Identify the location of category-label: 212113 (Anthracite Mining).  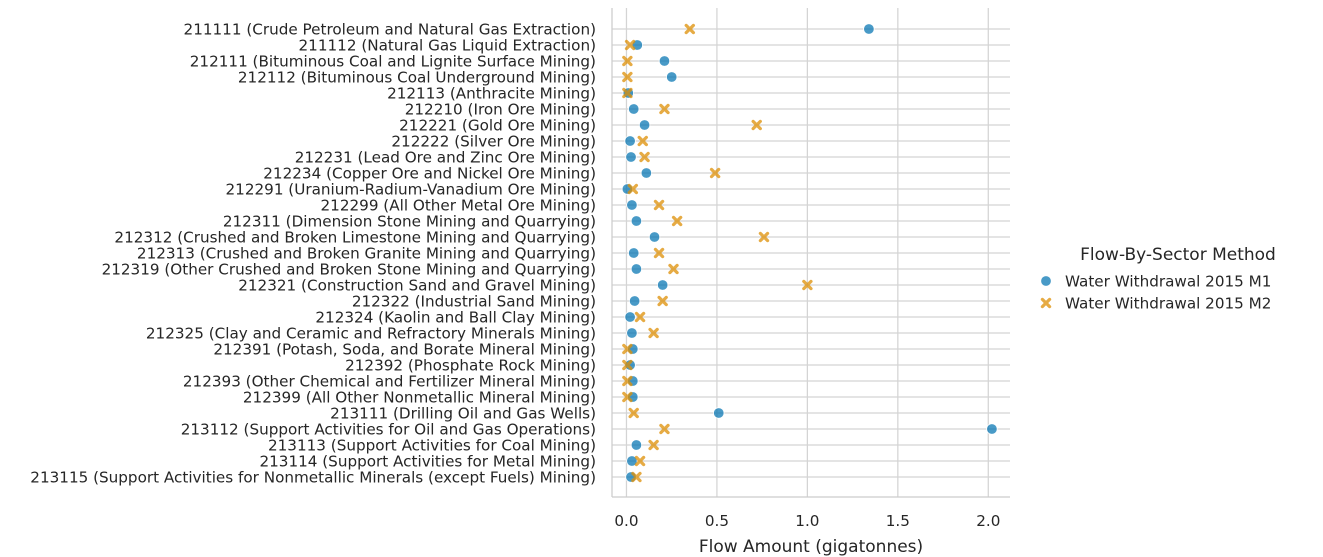
(491, 94).